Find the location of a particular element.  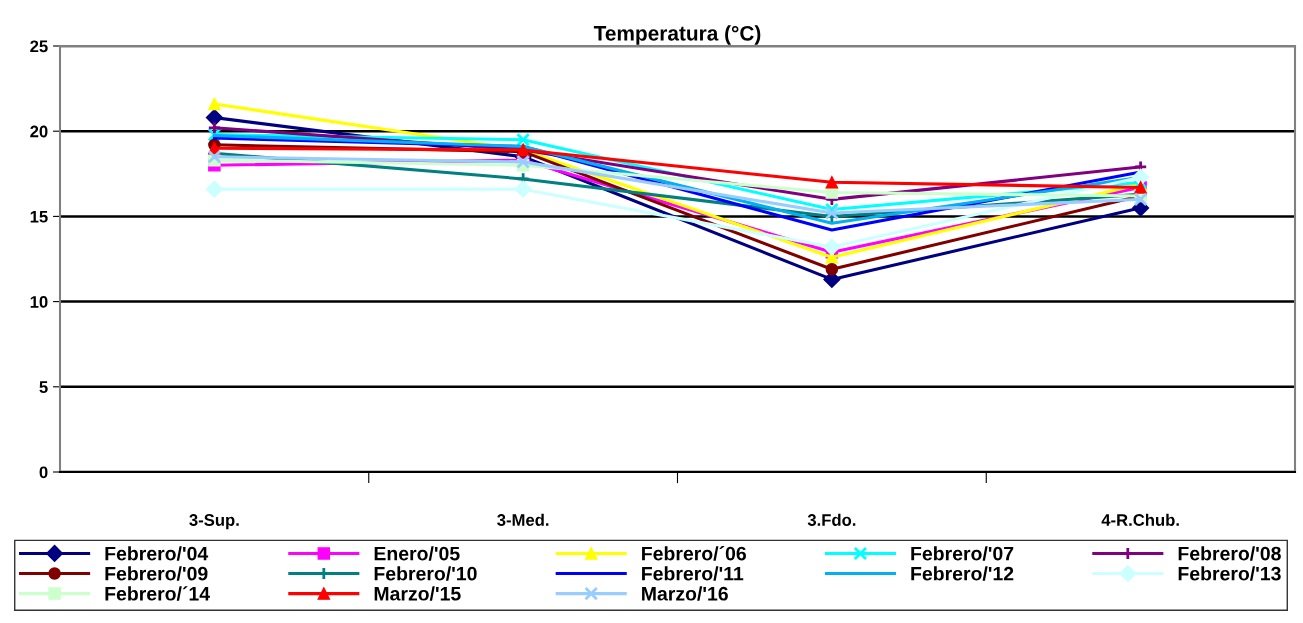

y-tick-label: 20 is located at coordinates (39, 131).